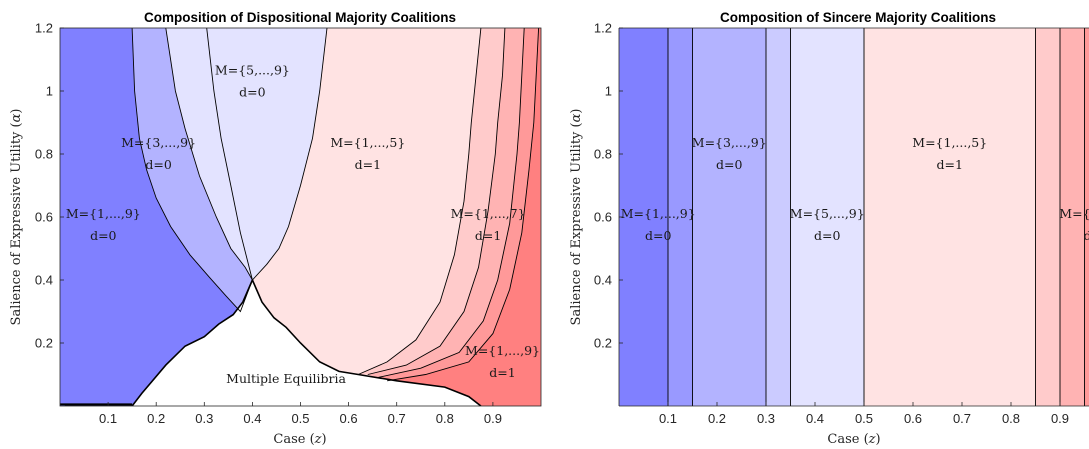  I want to click on dispositional-xtick-label: 0.6, so click(349, 418).